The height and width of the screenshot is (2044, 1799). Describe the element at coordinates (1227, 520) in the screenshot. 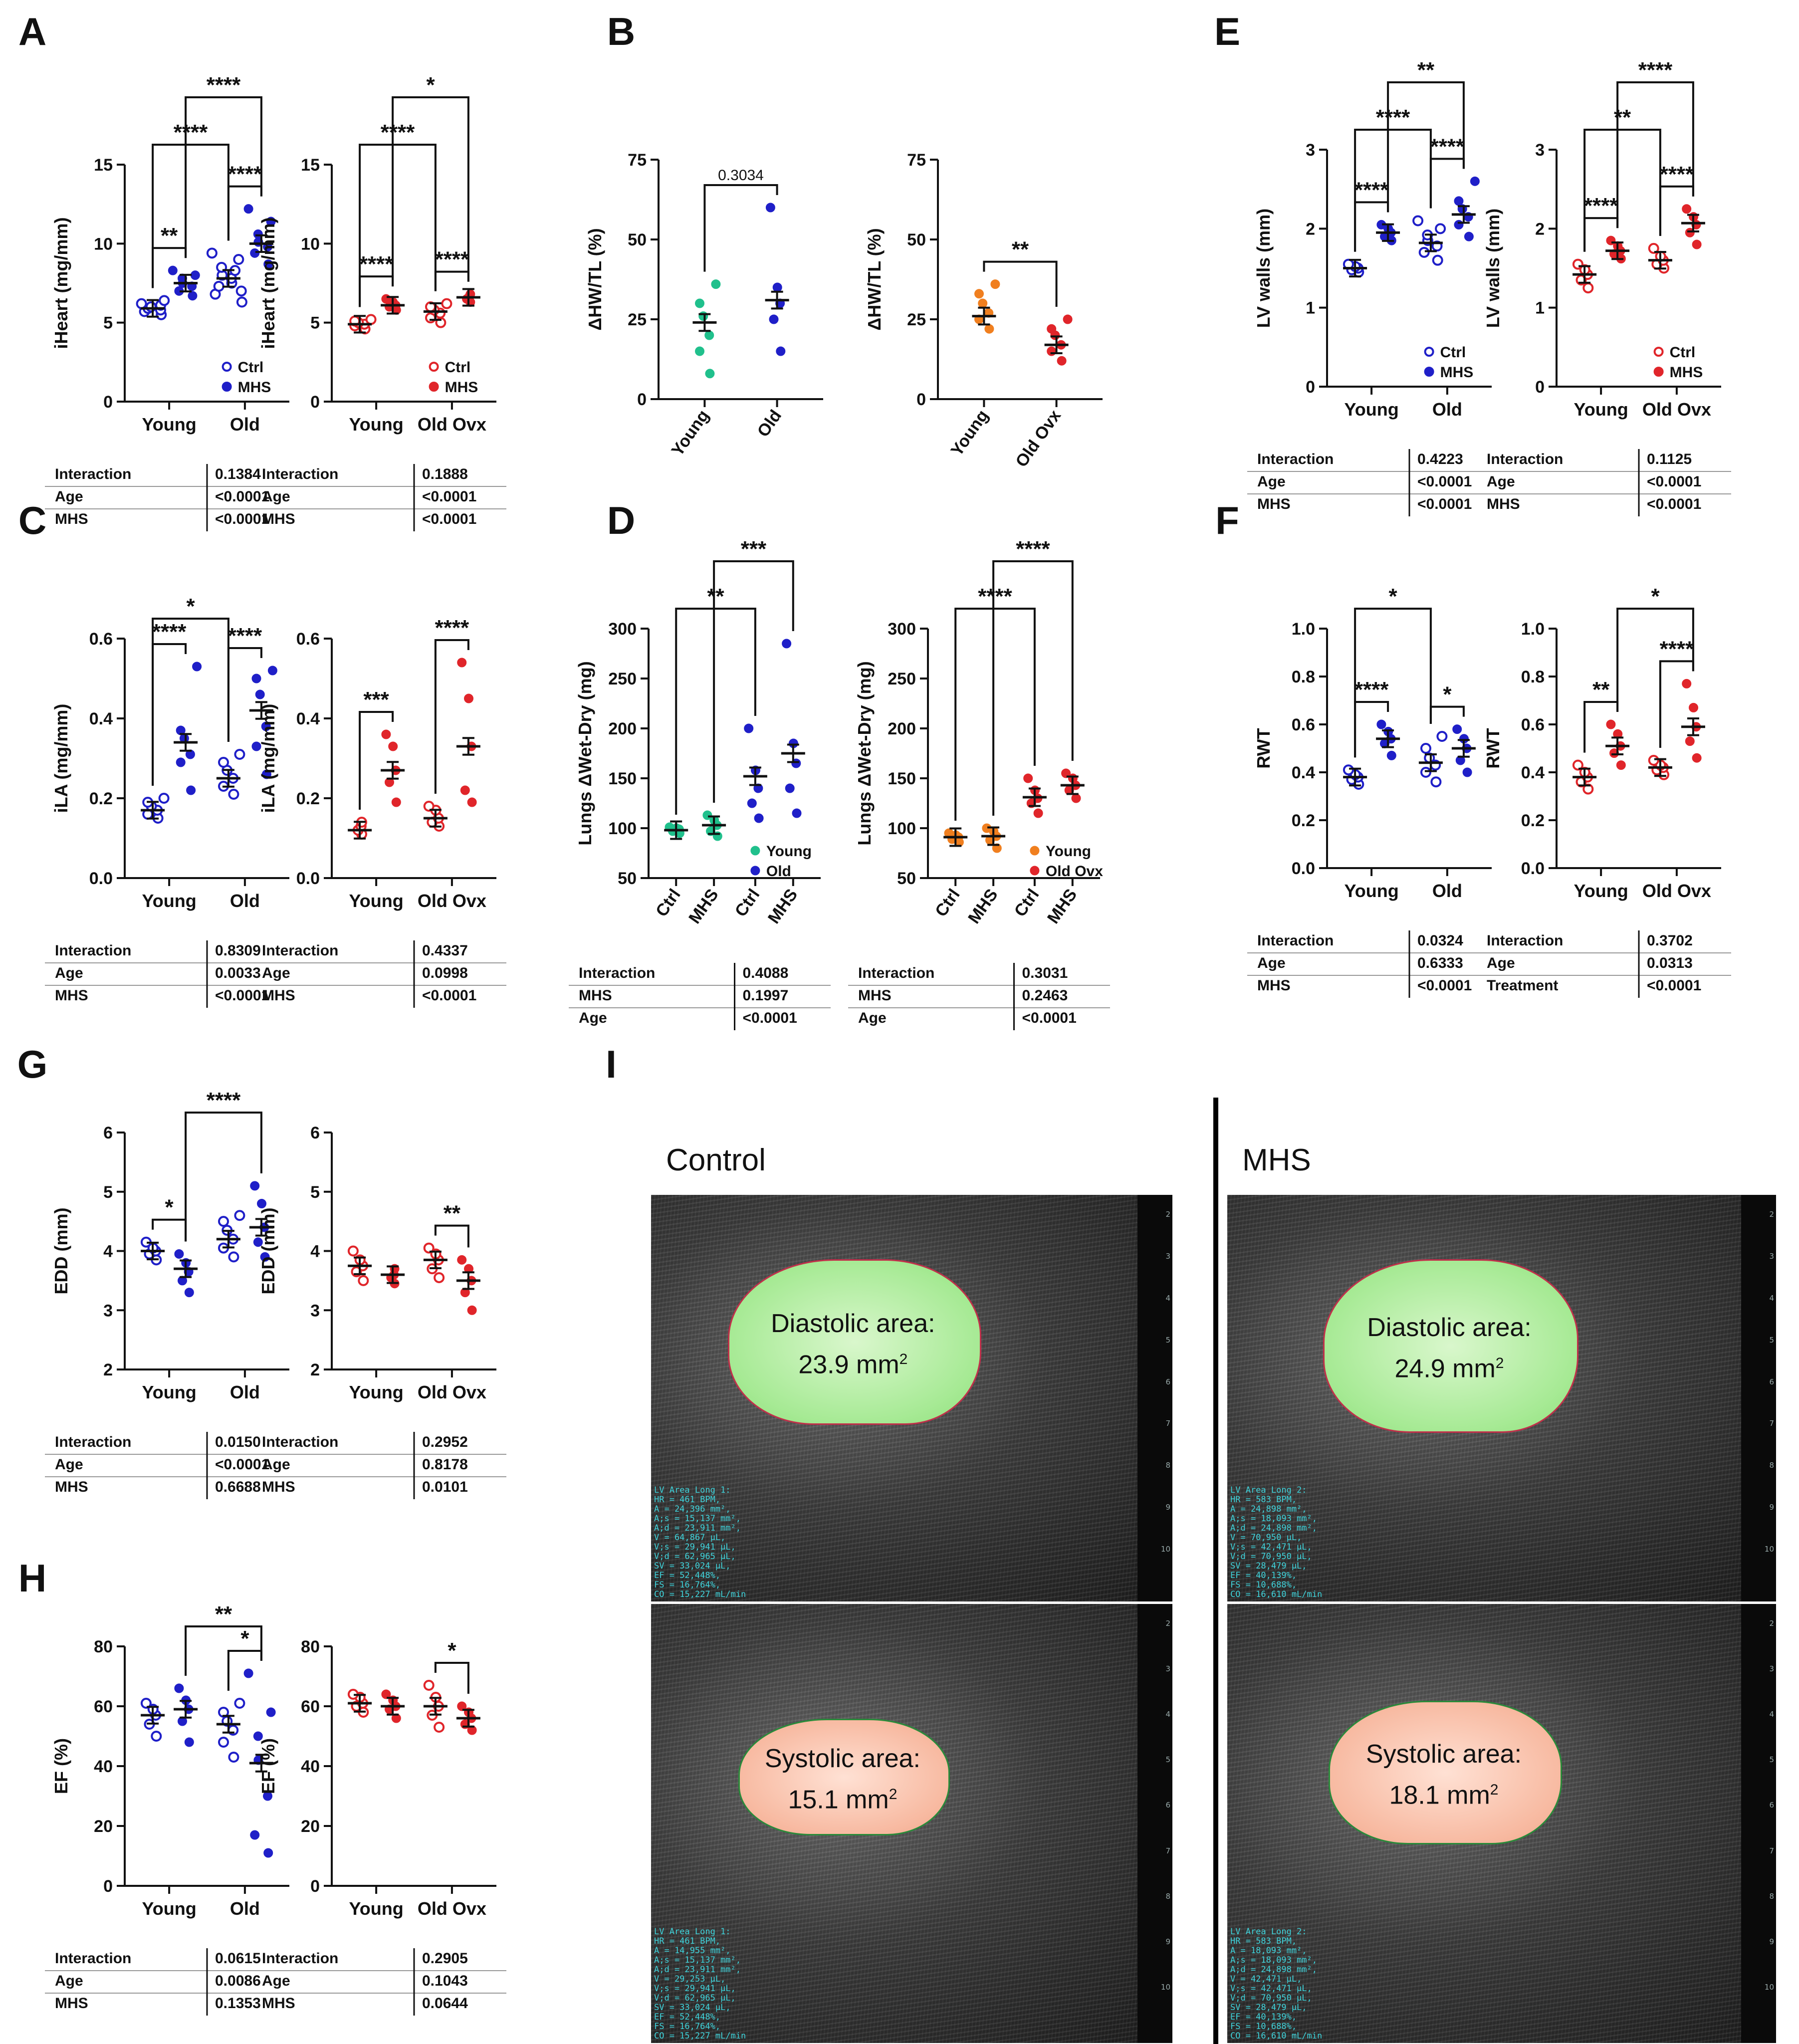

I see `panel-letter-f: F` at that location.